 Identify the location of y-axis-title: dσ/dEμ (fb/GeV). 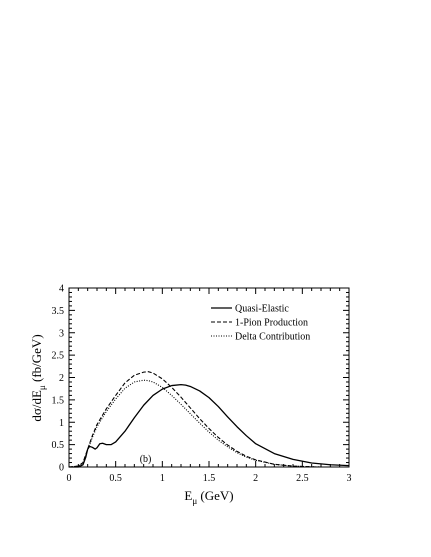
(38, 377).